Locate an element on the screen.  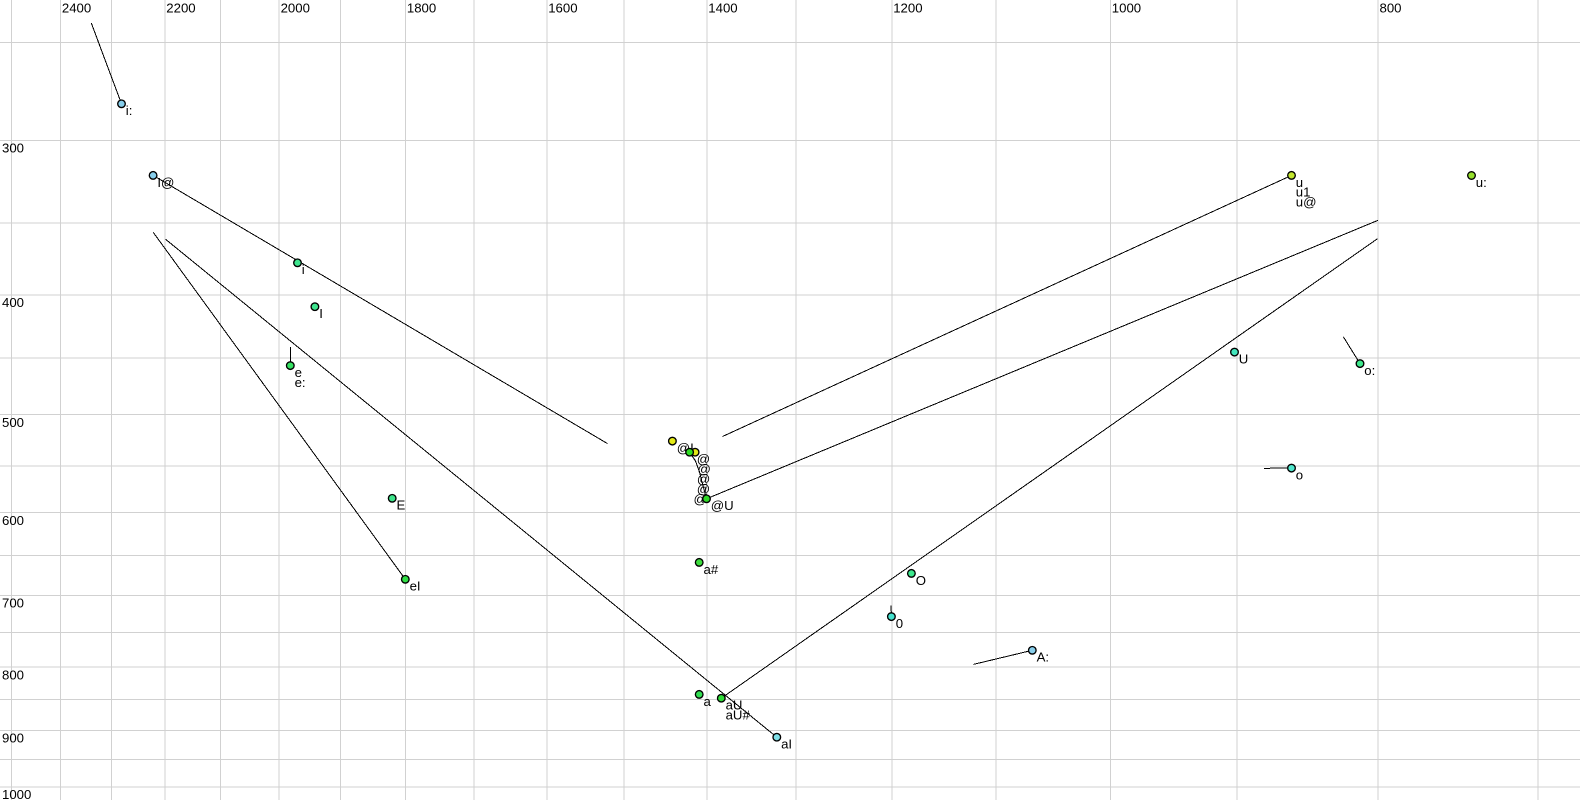
svg-text: a is located at coordinates (708, 701).